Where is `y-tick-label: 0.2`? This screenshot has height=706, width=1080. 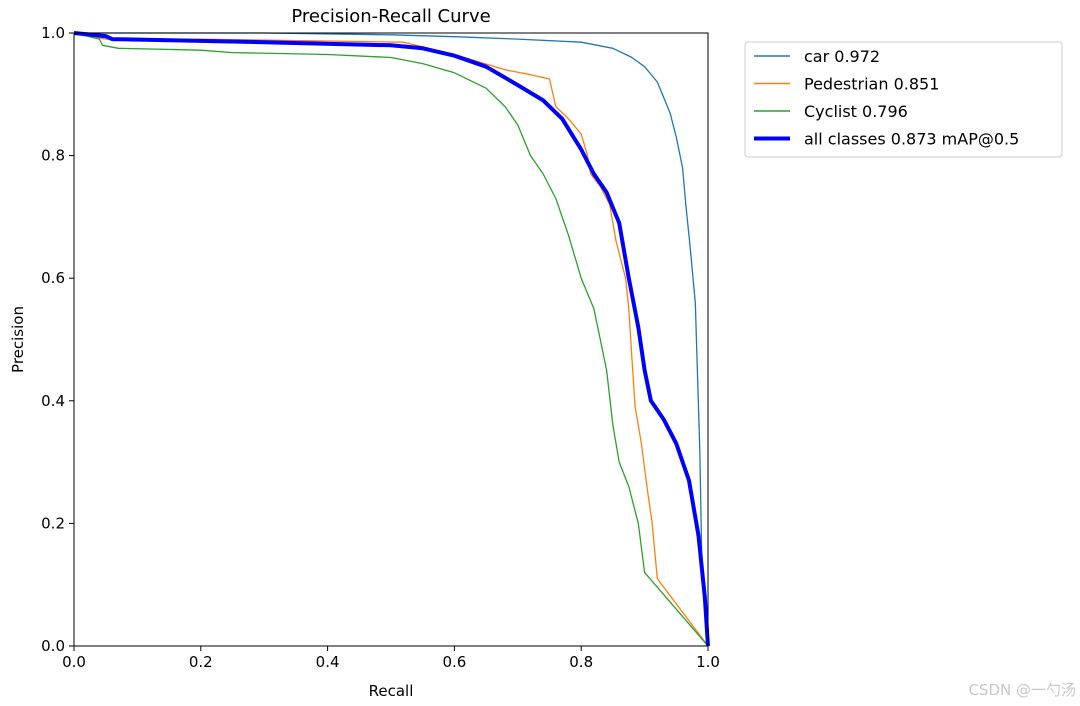
y-tick-label: 0.2 is located at coordinates (53, 523).